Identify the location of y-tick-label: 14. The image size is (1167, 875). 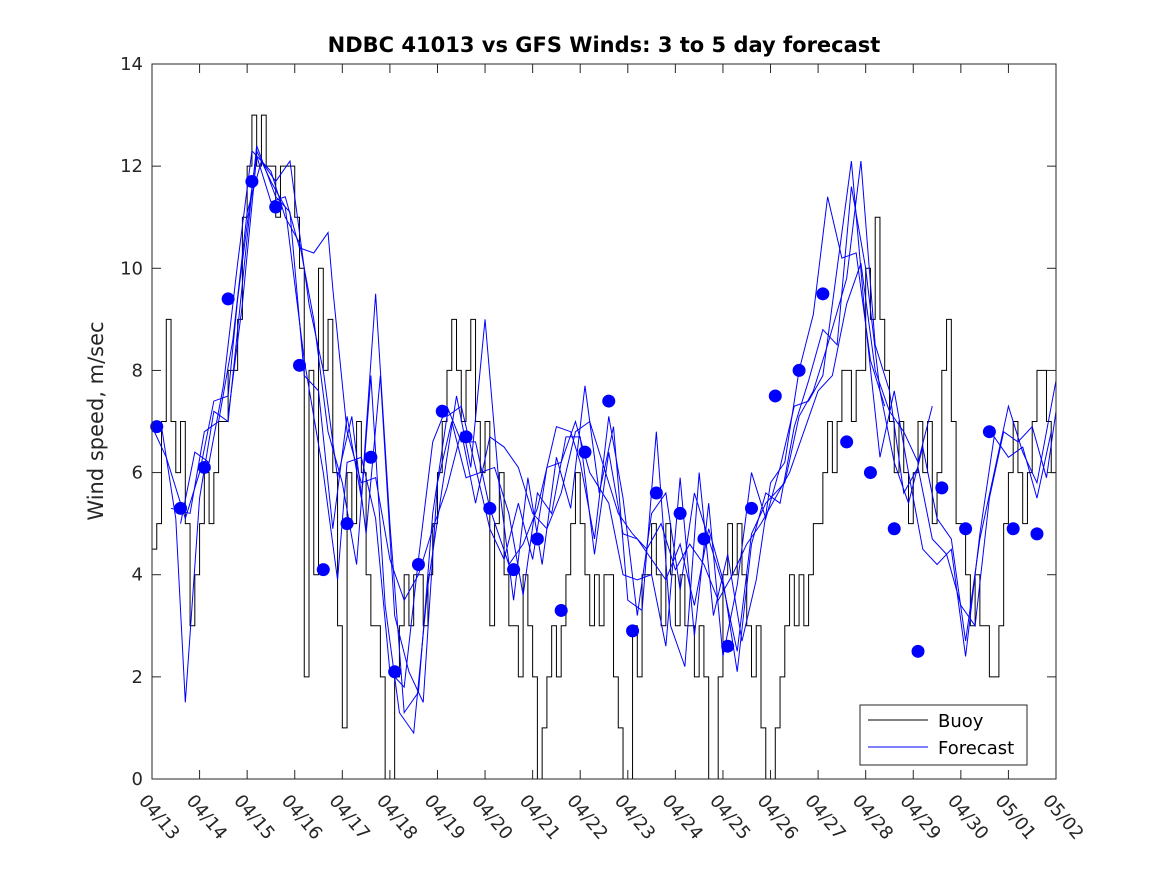
(131, 64).